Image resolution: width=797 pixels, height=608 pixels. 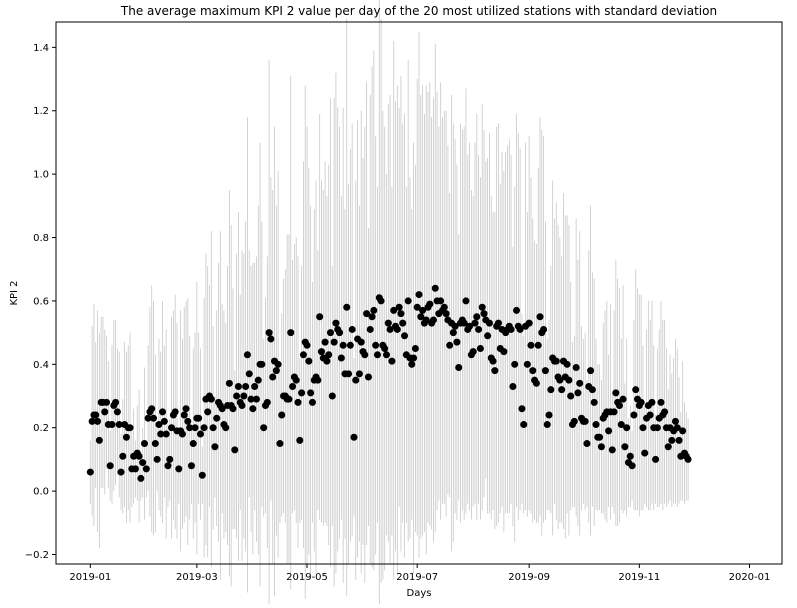 I want to click on y-tick-label: 1.2, so click(x=41, y=111).